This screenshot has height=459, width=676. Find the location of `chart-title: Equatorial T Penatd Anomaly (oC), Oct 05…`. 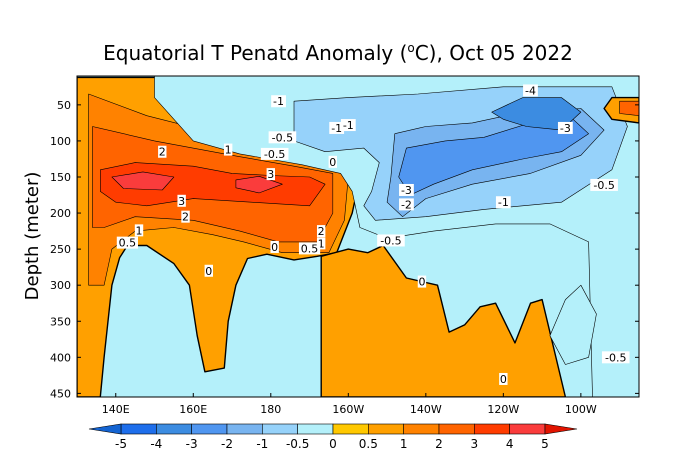

chart-title: Equatorial T Penatd Anomaly (oC), Oct 05… is located at coordinates (338, 53).